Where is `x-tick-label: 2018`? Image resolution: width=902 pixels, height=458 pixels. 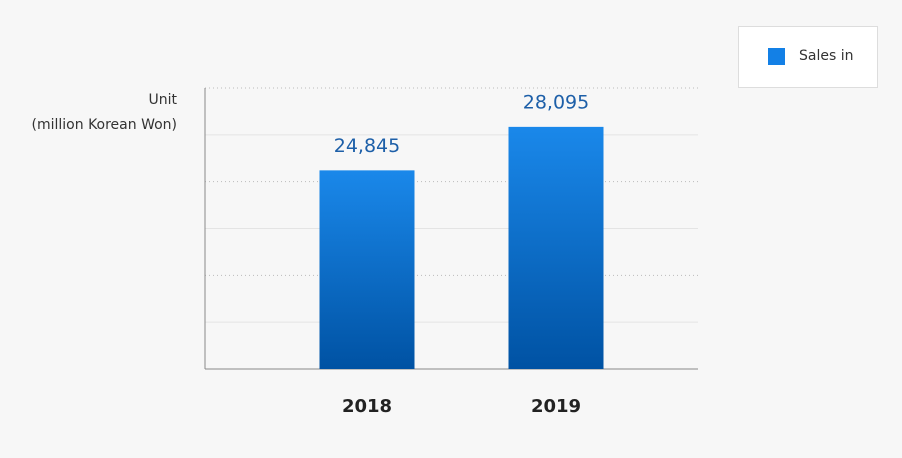
x-tick-label: 2018 is located at coordinates (367, 406).